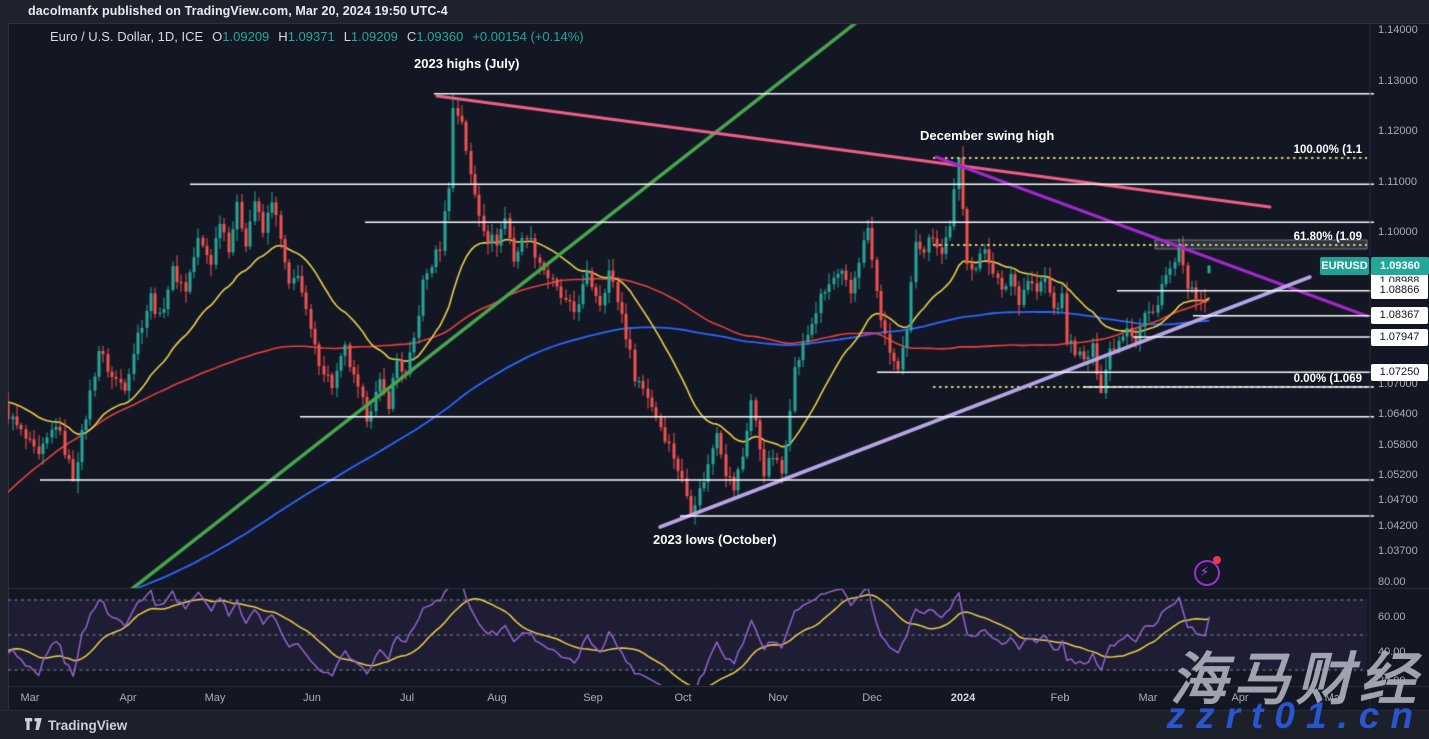  I want to click on price-line-tag: 1.07250, so click(1399, 372).